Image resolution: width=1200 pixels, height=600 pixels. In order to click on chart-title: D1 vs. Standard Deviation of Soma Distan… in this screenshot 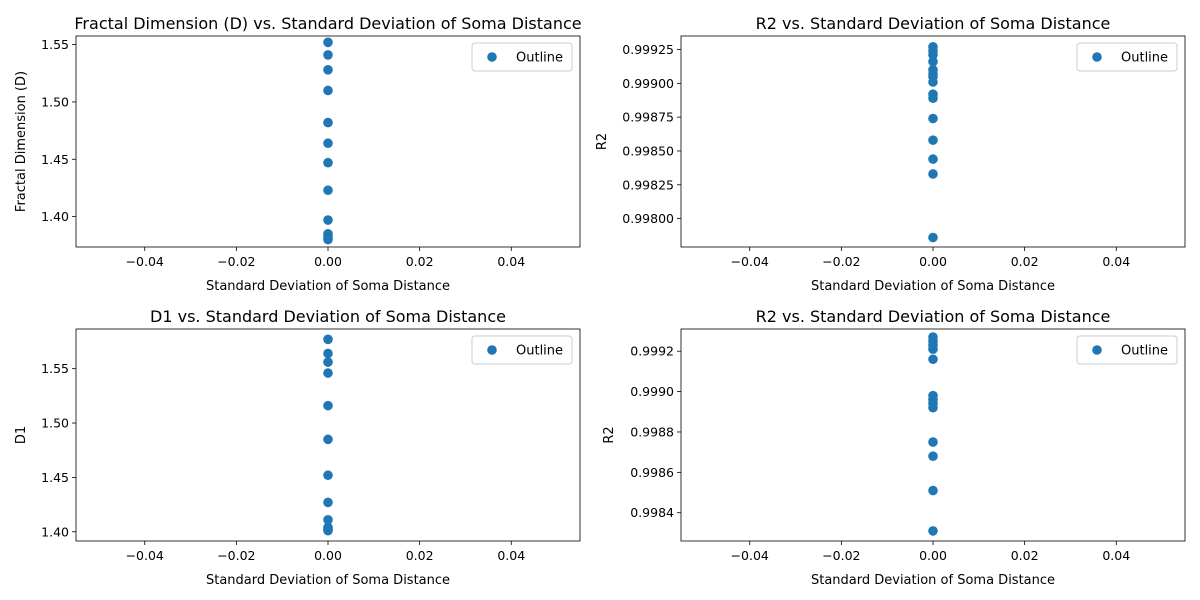, I will do `click(328, 316)`.